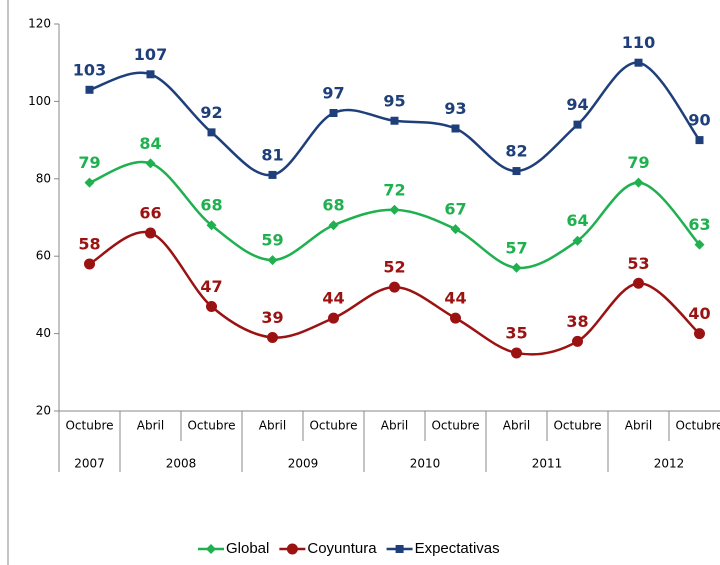 Image resolution: width=720 pixels, height=565 pixels. I want to click on data-label: 92, so click(211, 112).